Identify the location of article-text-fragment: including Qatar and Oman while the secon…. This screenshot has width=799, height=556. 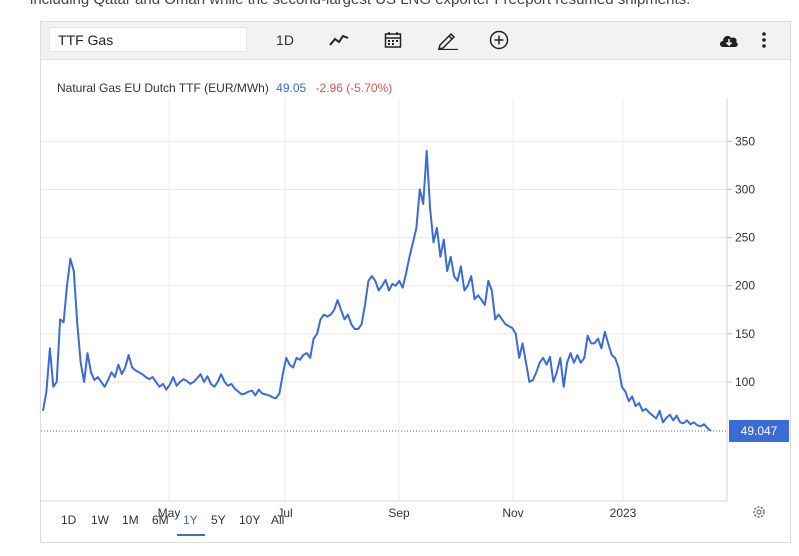
(360, 4).